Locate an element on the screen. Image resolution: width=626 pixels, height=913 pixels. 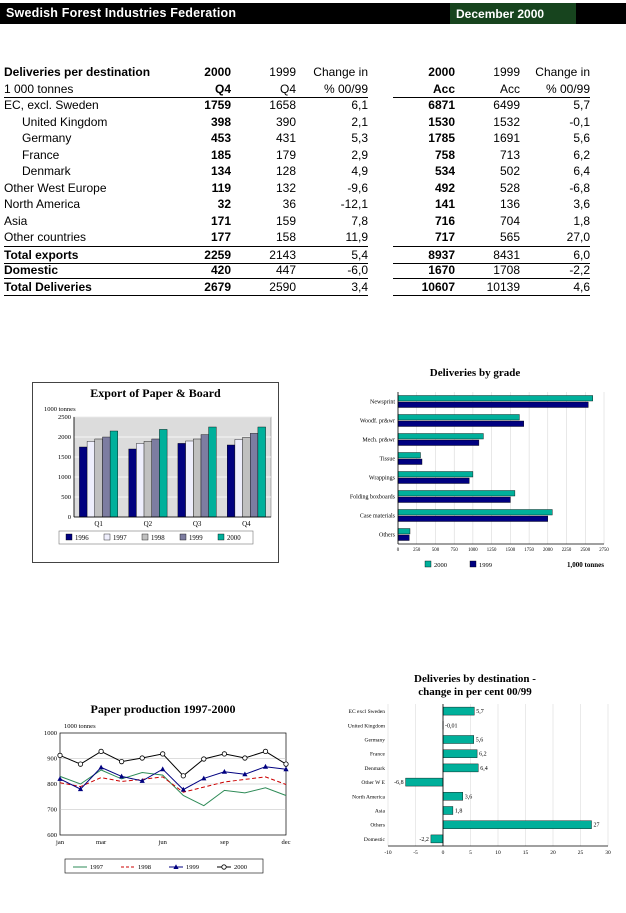
row-value: 5,6 is located at coordinates (581, 138).